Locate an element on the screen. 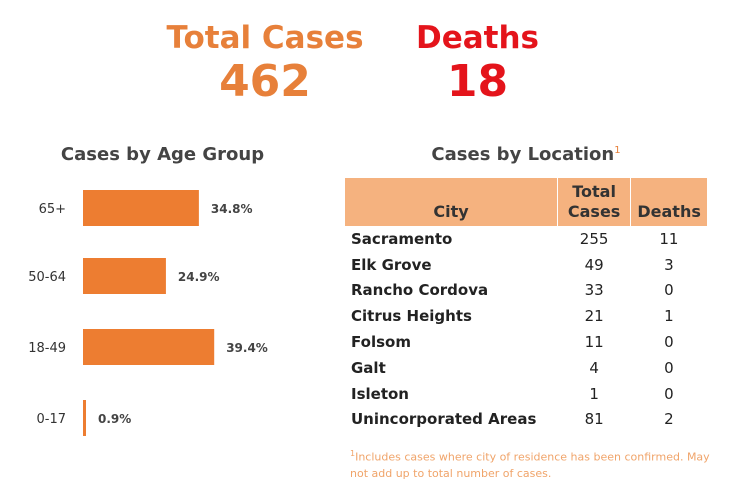 Image resolution: width=746 pixels, height=492 pixels. total-cases-cell: 49 is located at coordinates (594, 264).